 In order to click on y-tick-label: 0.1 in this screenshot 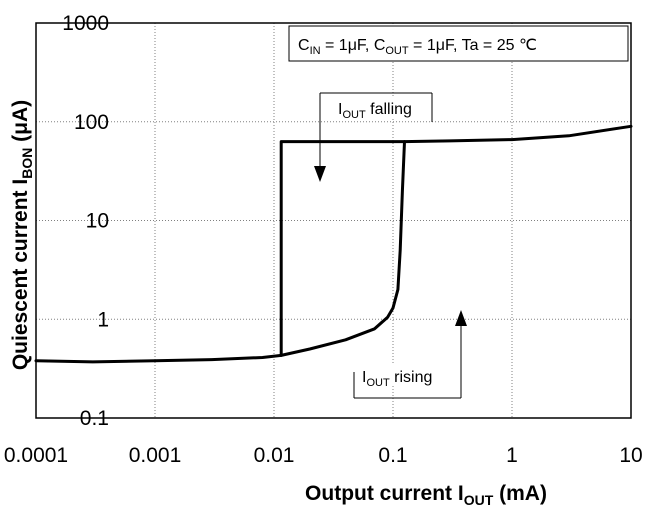, I will do `click(94, 418)`.